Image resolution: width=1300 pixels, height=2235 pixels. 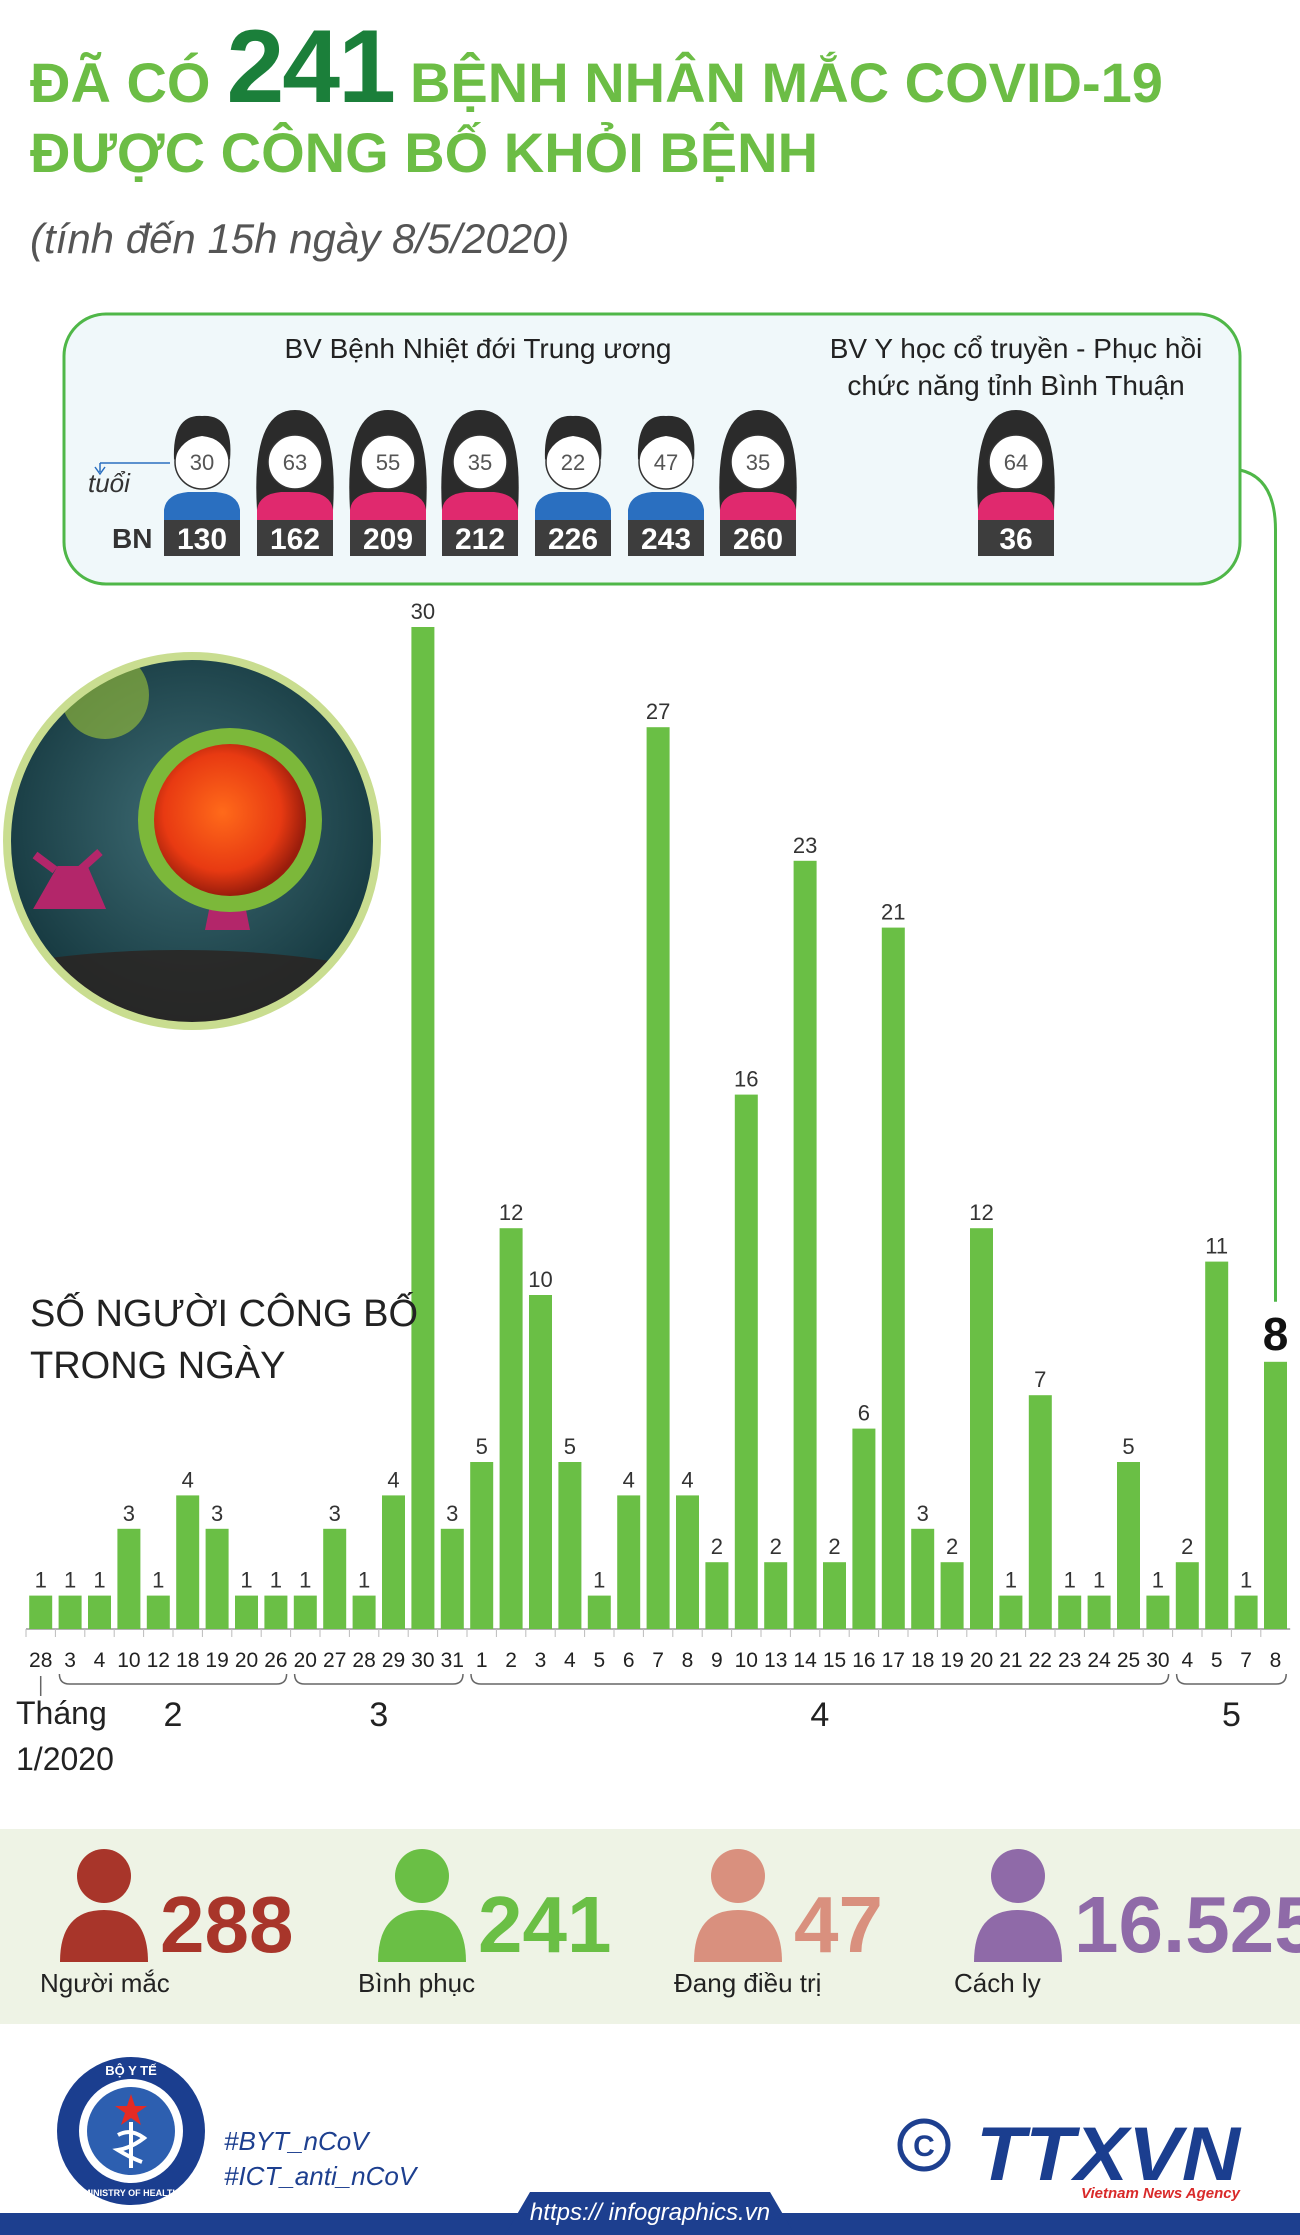 What do you see at coordinates (1099, 1660) in the screenshot?
I see `x-tick-label: 24` at bounding box center [1099, 1660].